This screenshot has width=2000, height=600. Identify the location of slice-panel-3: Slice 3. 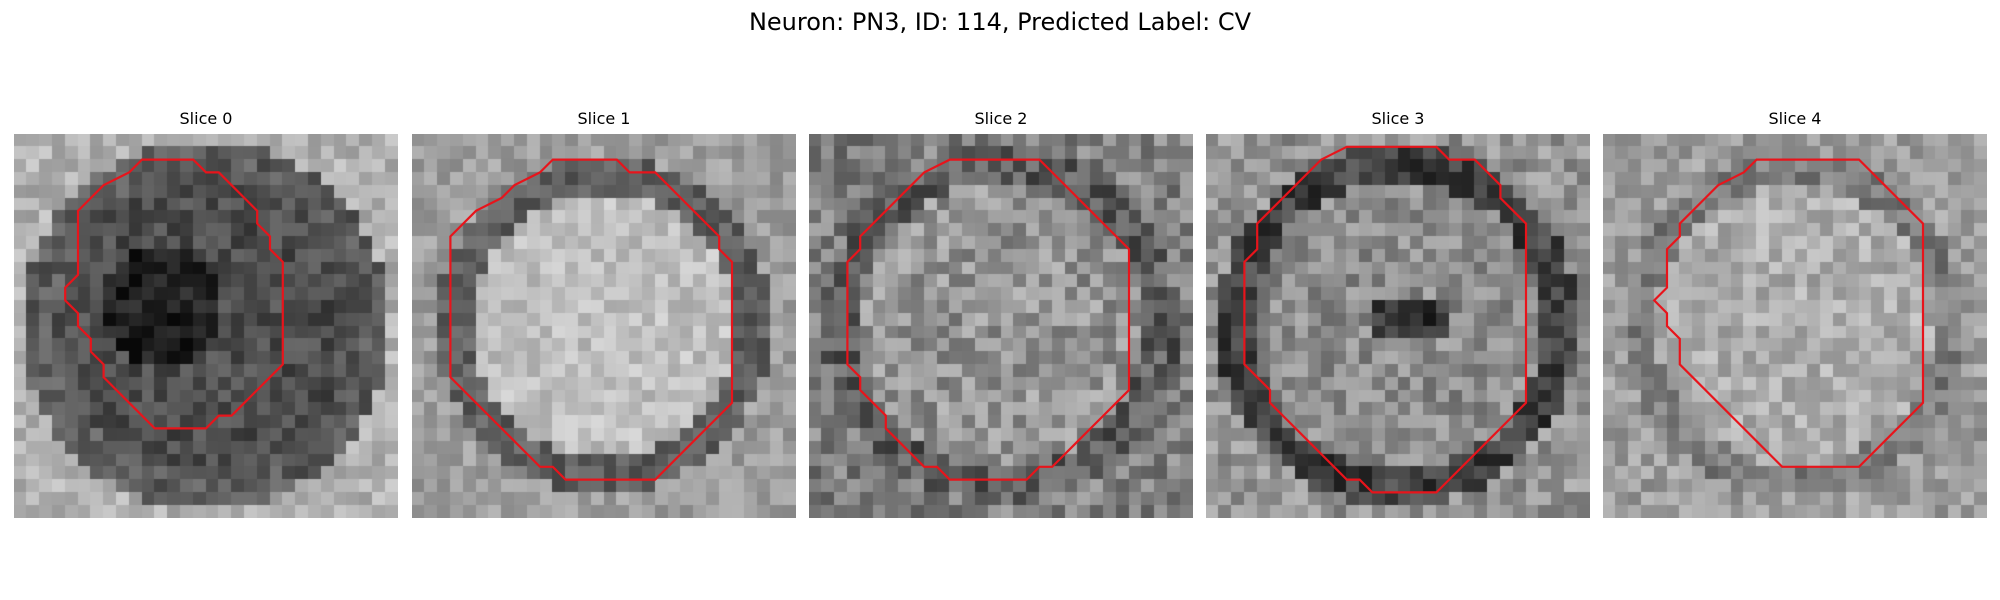
(1398, 313).